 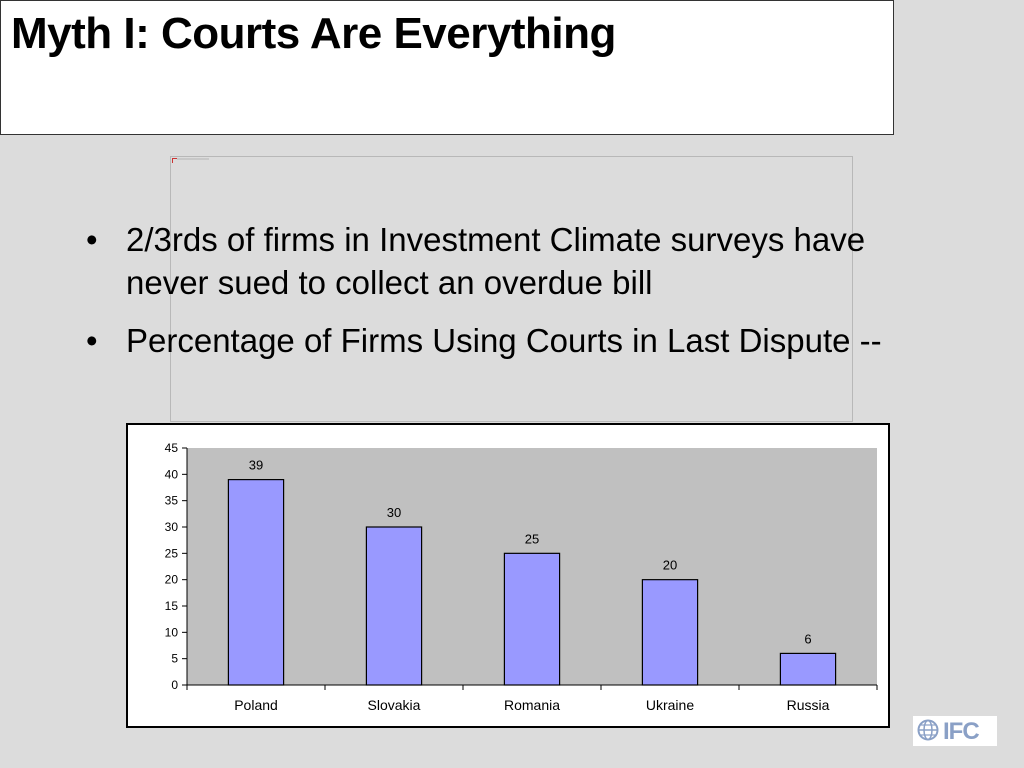 I want to click on y-tick-label: 25, so click(x=172, y=553).